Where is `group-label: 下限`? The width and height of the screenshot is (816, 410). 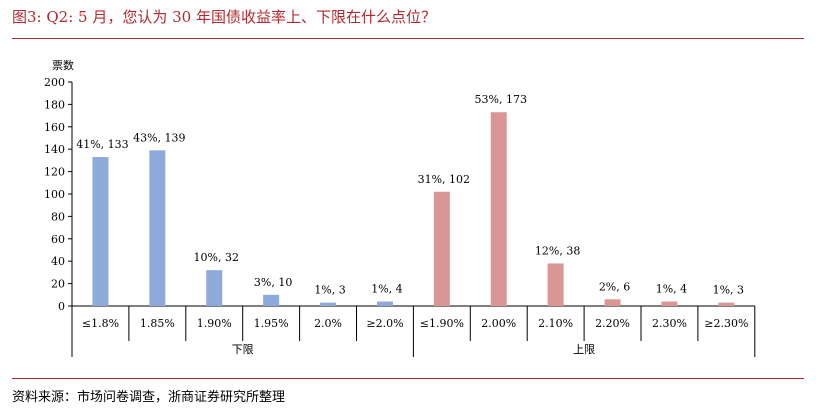
group-label: 下限 is located at coordinates (243, 349).